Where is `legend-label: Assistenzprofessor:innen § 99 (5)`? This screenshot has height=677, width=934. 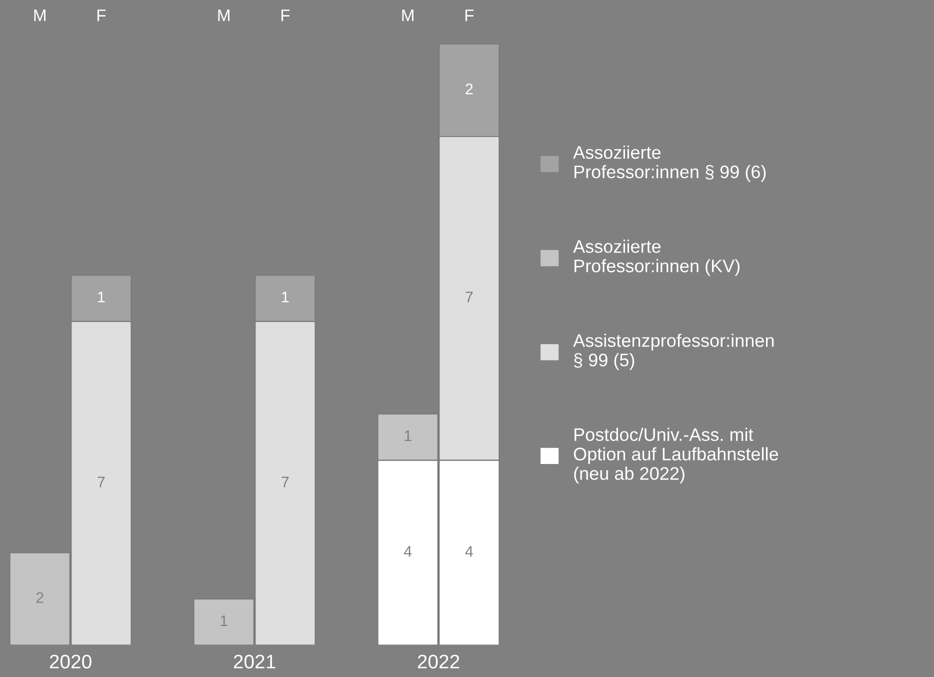 legend-label: Assistenzprofessor:innen § 99 (5) is located at coordinates (673, 352).